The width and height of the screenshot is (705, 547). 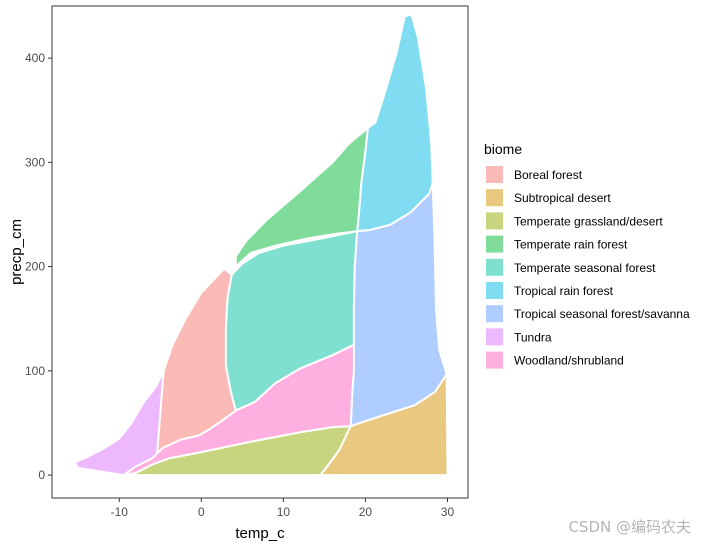 I want to click on legend-label: Woodland/shrubland, so click(x=569, y=361).